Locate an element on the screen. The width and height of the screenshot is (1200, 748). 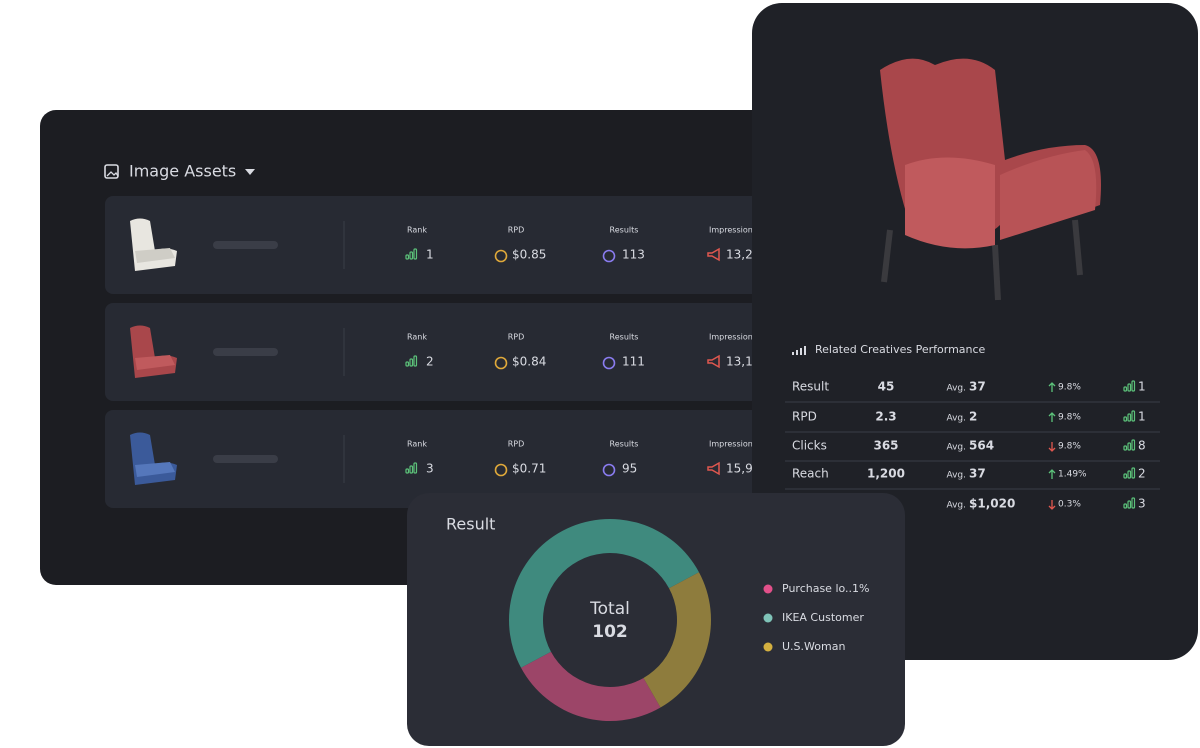
chart-title: Result is located at coordinates (470, 524).